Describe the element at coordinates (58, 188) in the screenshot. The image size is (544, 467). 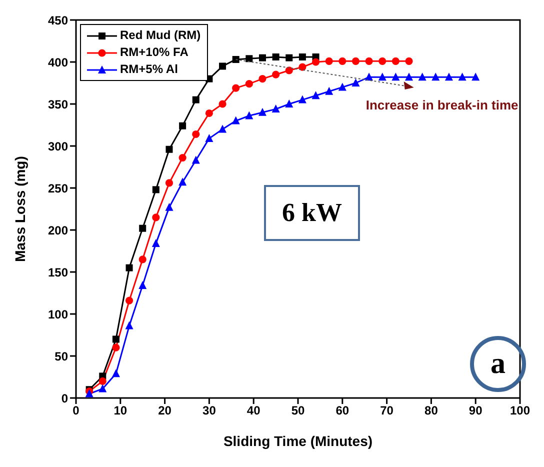
I see `y-tick-label: 250` at that location.